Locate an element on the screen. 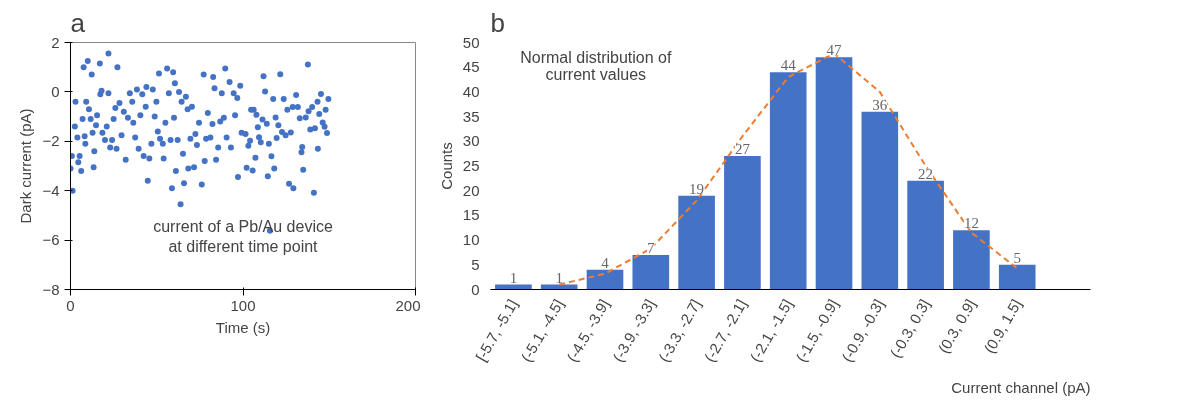 This screenshot has width=1191, height=405. x-tick-label: (0.9, 1.5] is located at coordinates (1002, 326).